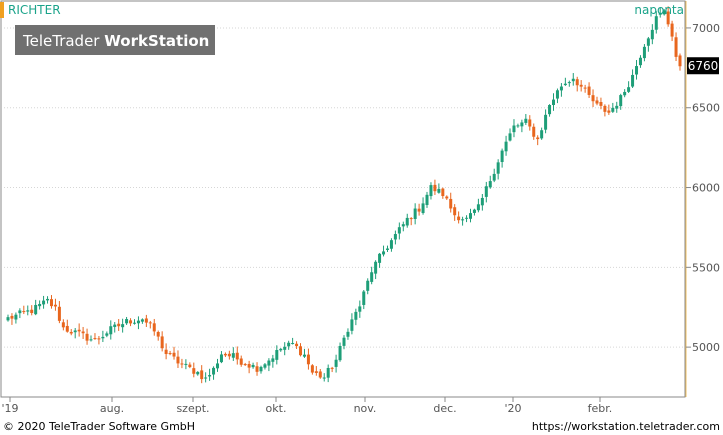 This screenshot has width=723, height=435. I want to click on x-tick-label: okt., so click(276, 408).